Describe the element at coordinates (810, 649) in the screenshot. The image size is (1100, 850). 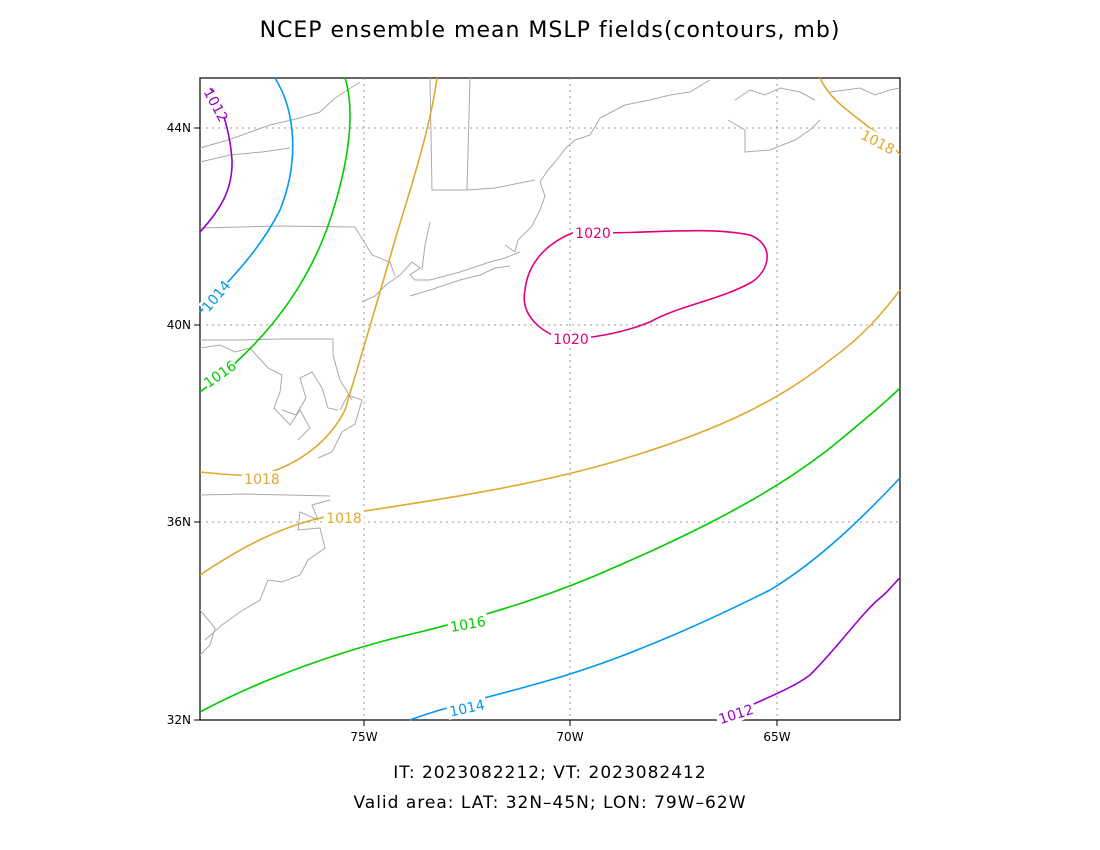
I see `contour-1012-se` at that location.